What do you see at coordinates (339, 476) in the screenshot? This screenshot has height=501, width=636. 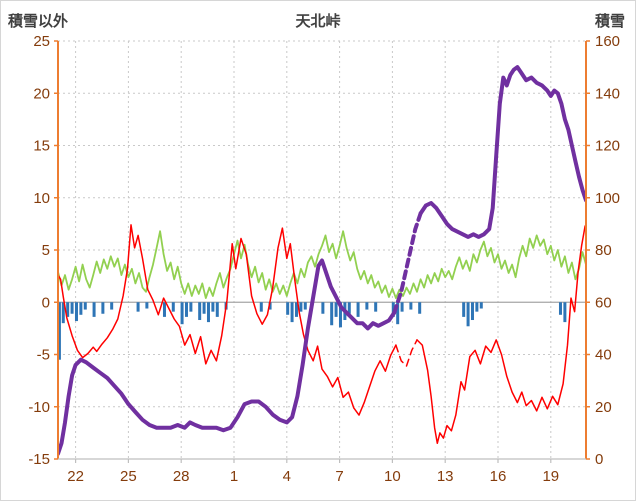 I see `x-tick-label: 7` at bounding box center [339, 476].